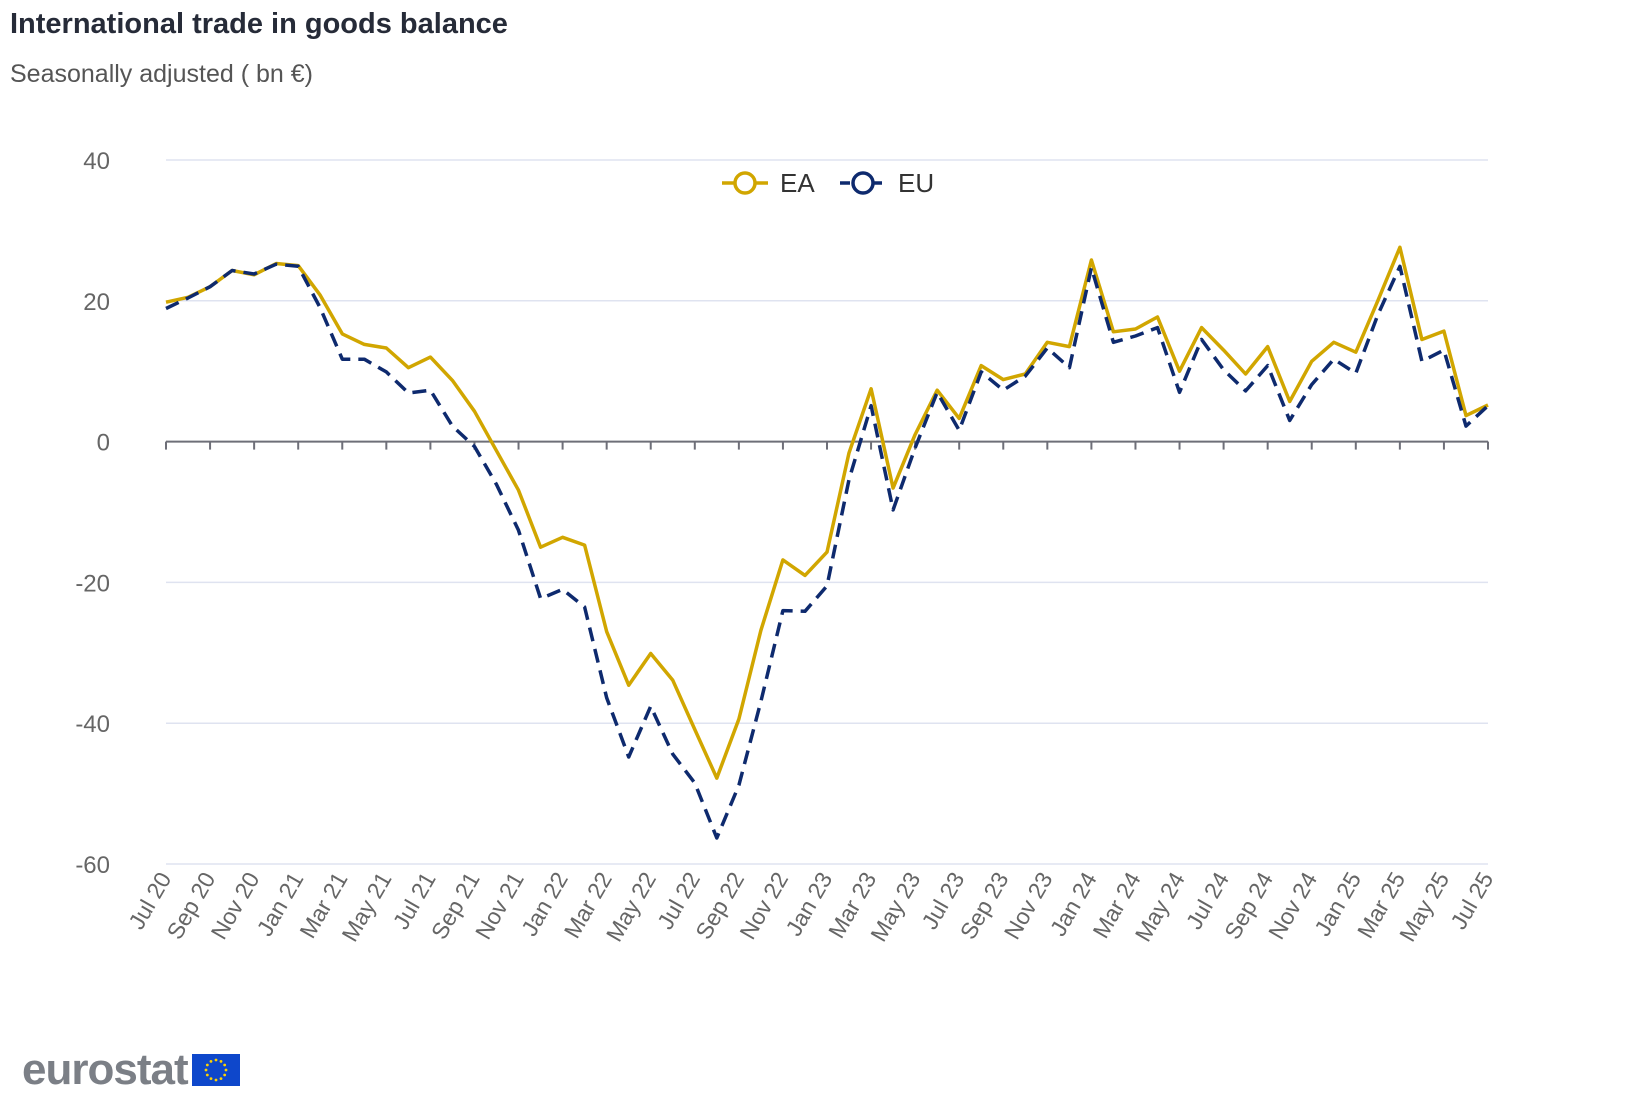 The image size is (1646, 1100). I want to click on legend: EA EU, so click(828, 183).